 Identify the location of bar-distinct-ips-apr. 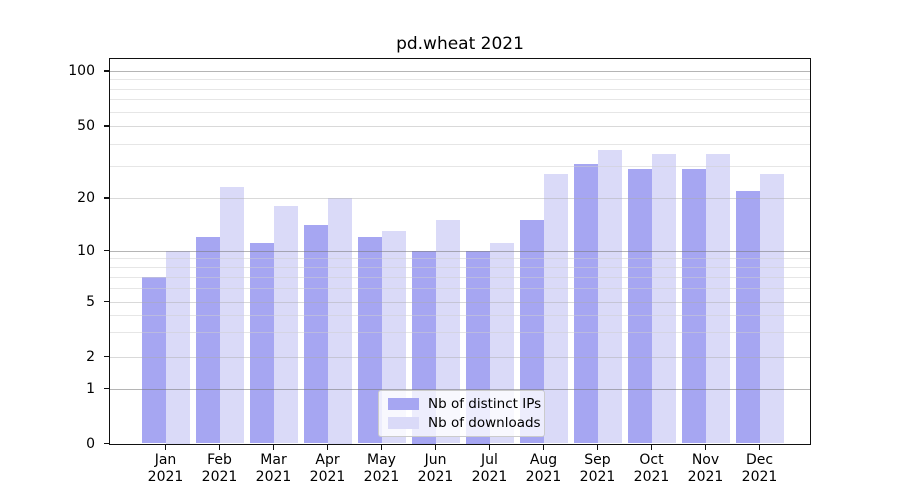
(315, 334).